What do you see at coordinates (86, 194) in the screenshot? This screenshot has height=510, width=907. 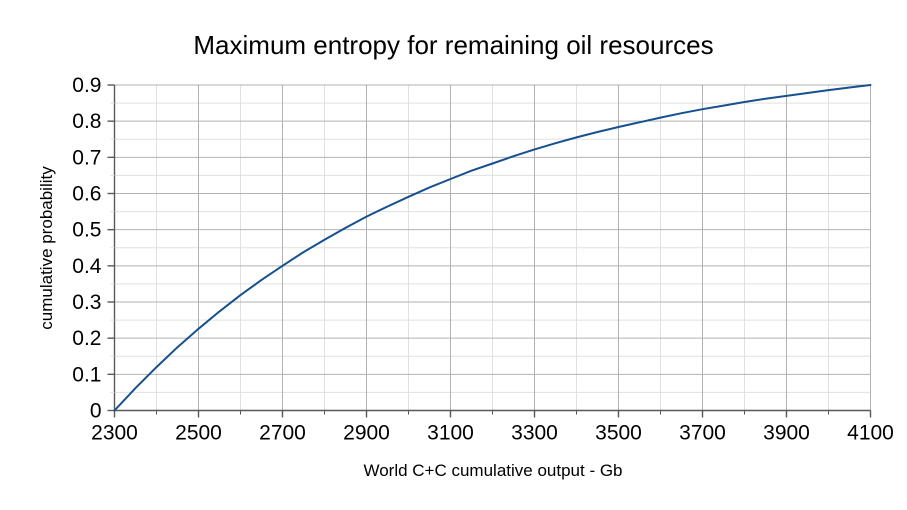 I see `y-tick-label: 0.6` at bounding box center [86, 194].